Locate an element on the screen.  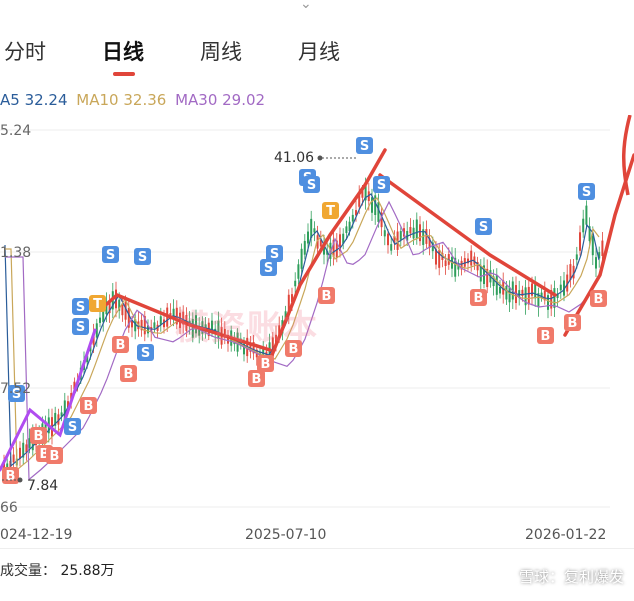
watermark-text: 模资账本 is located at coordinates (247, 328).